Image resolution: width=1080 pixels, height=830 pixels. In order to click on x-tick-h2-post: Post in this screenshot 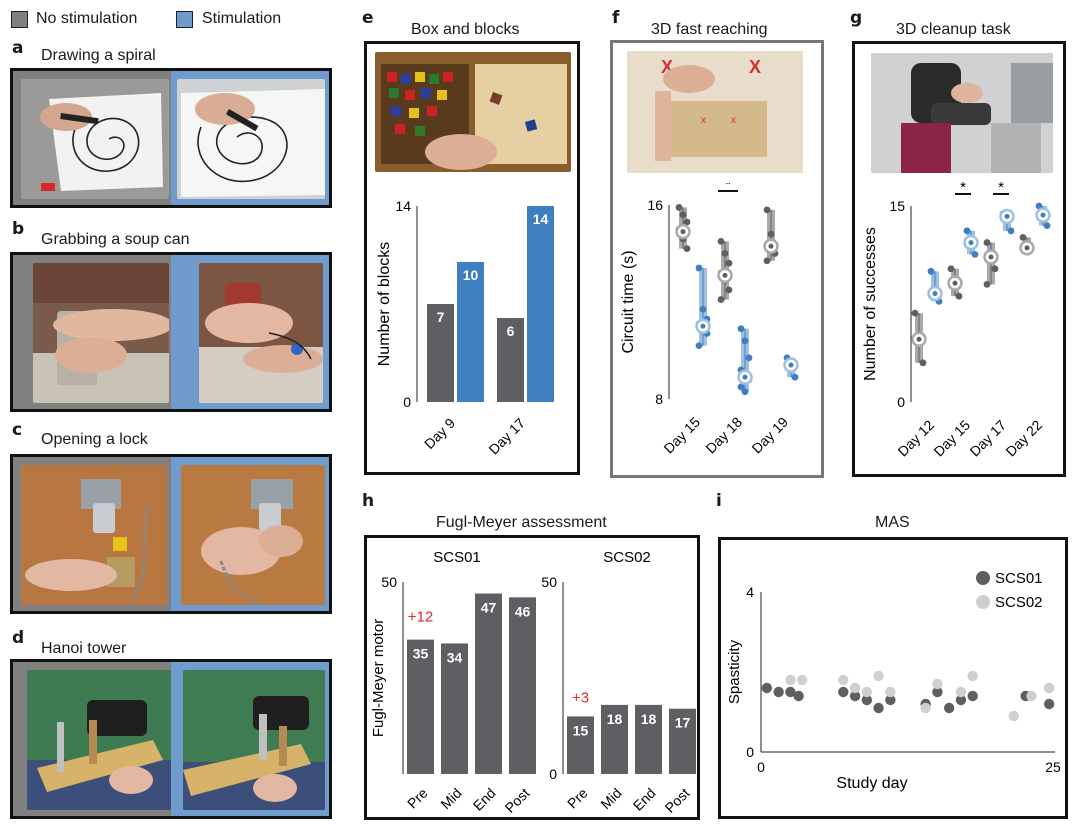, I will do `click(676, 800)`.